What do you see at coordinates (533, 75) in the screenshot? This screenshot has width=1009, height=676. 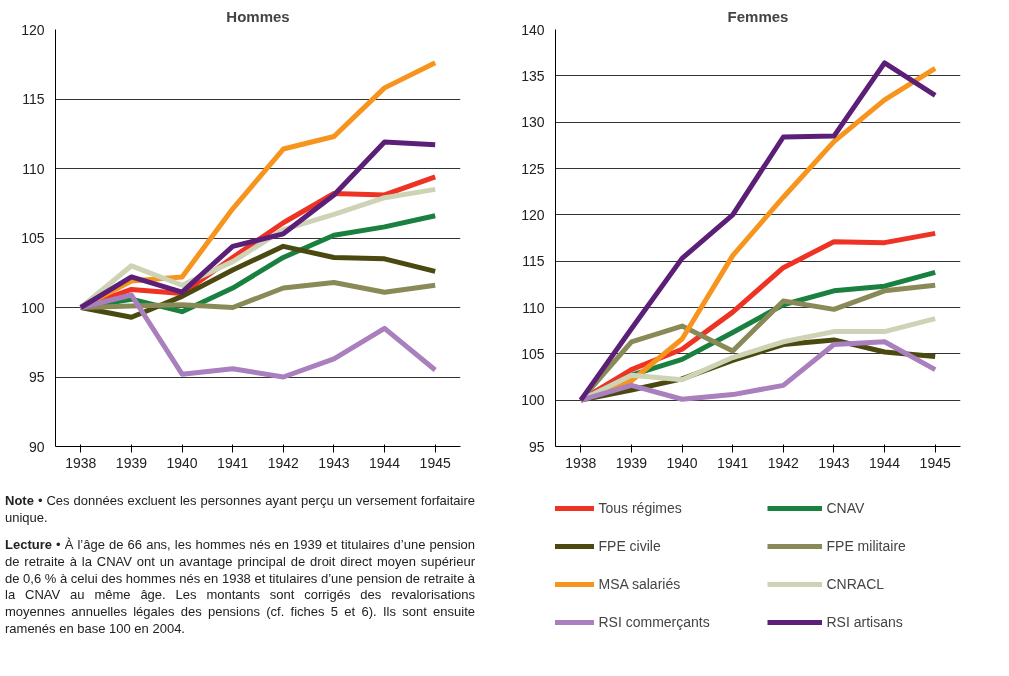 I see `y-tick-label: 135` at bounding box center [533, 75].